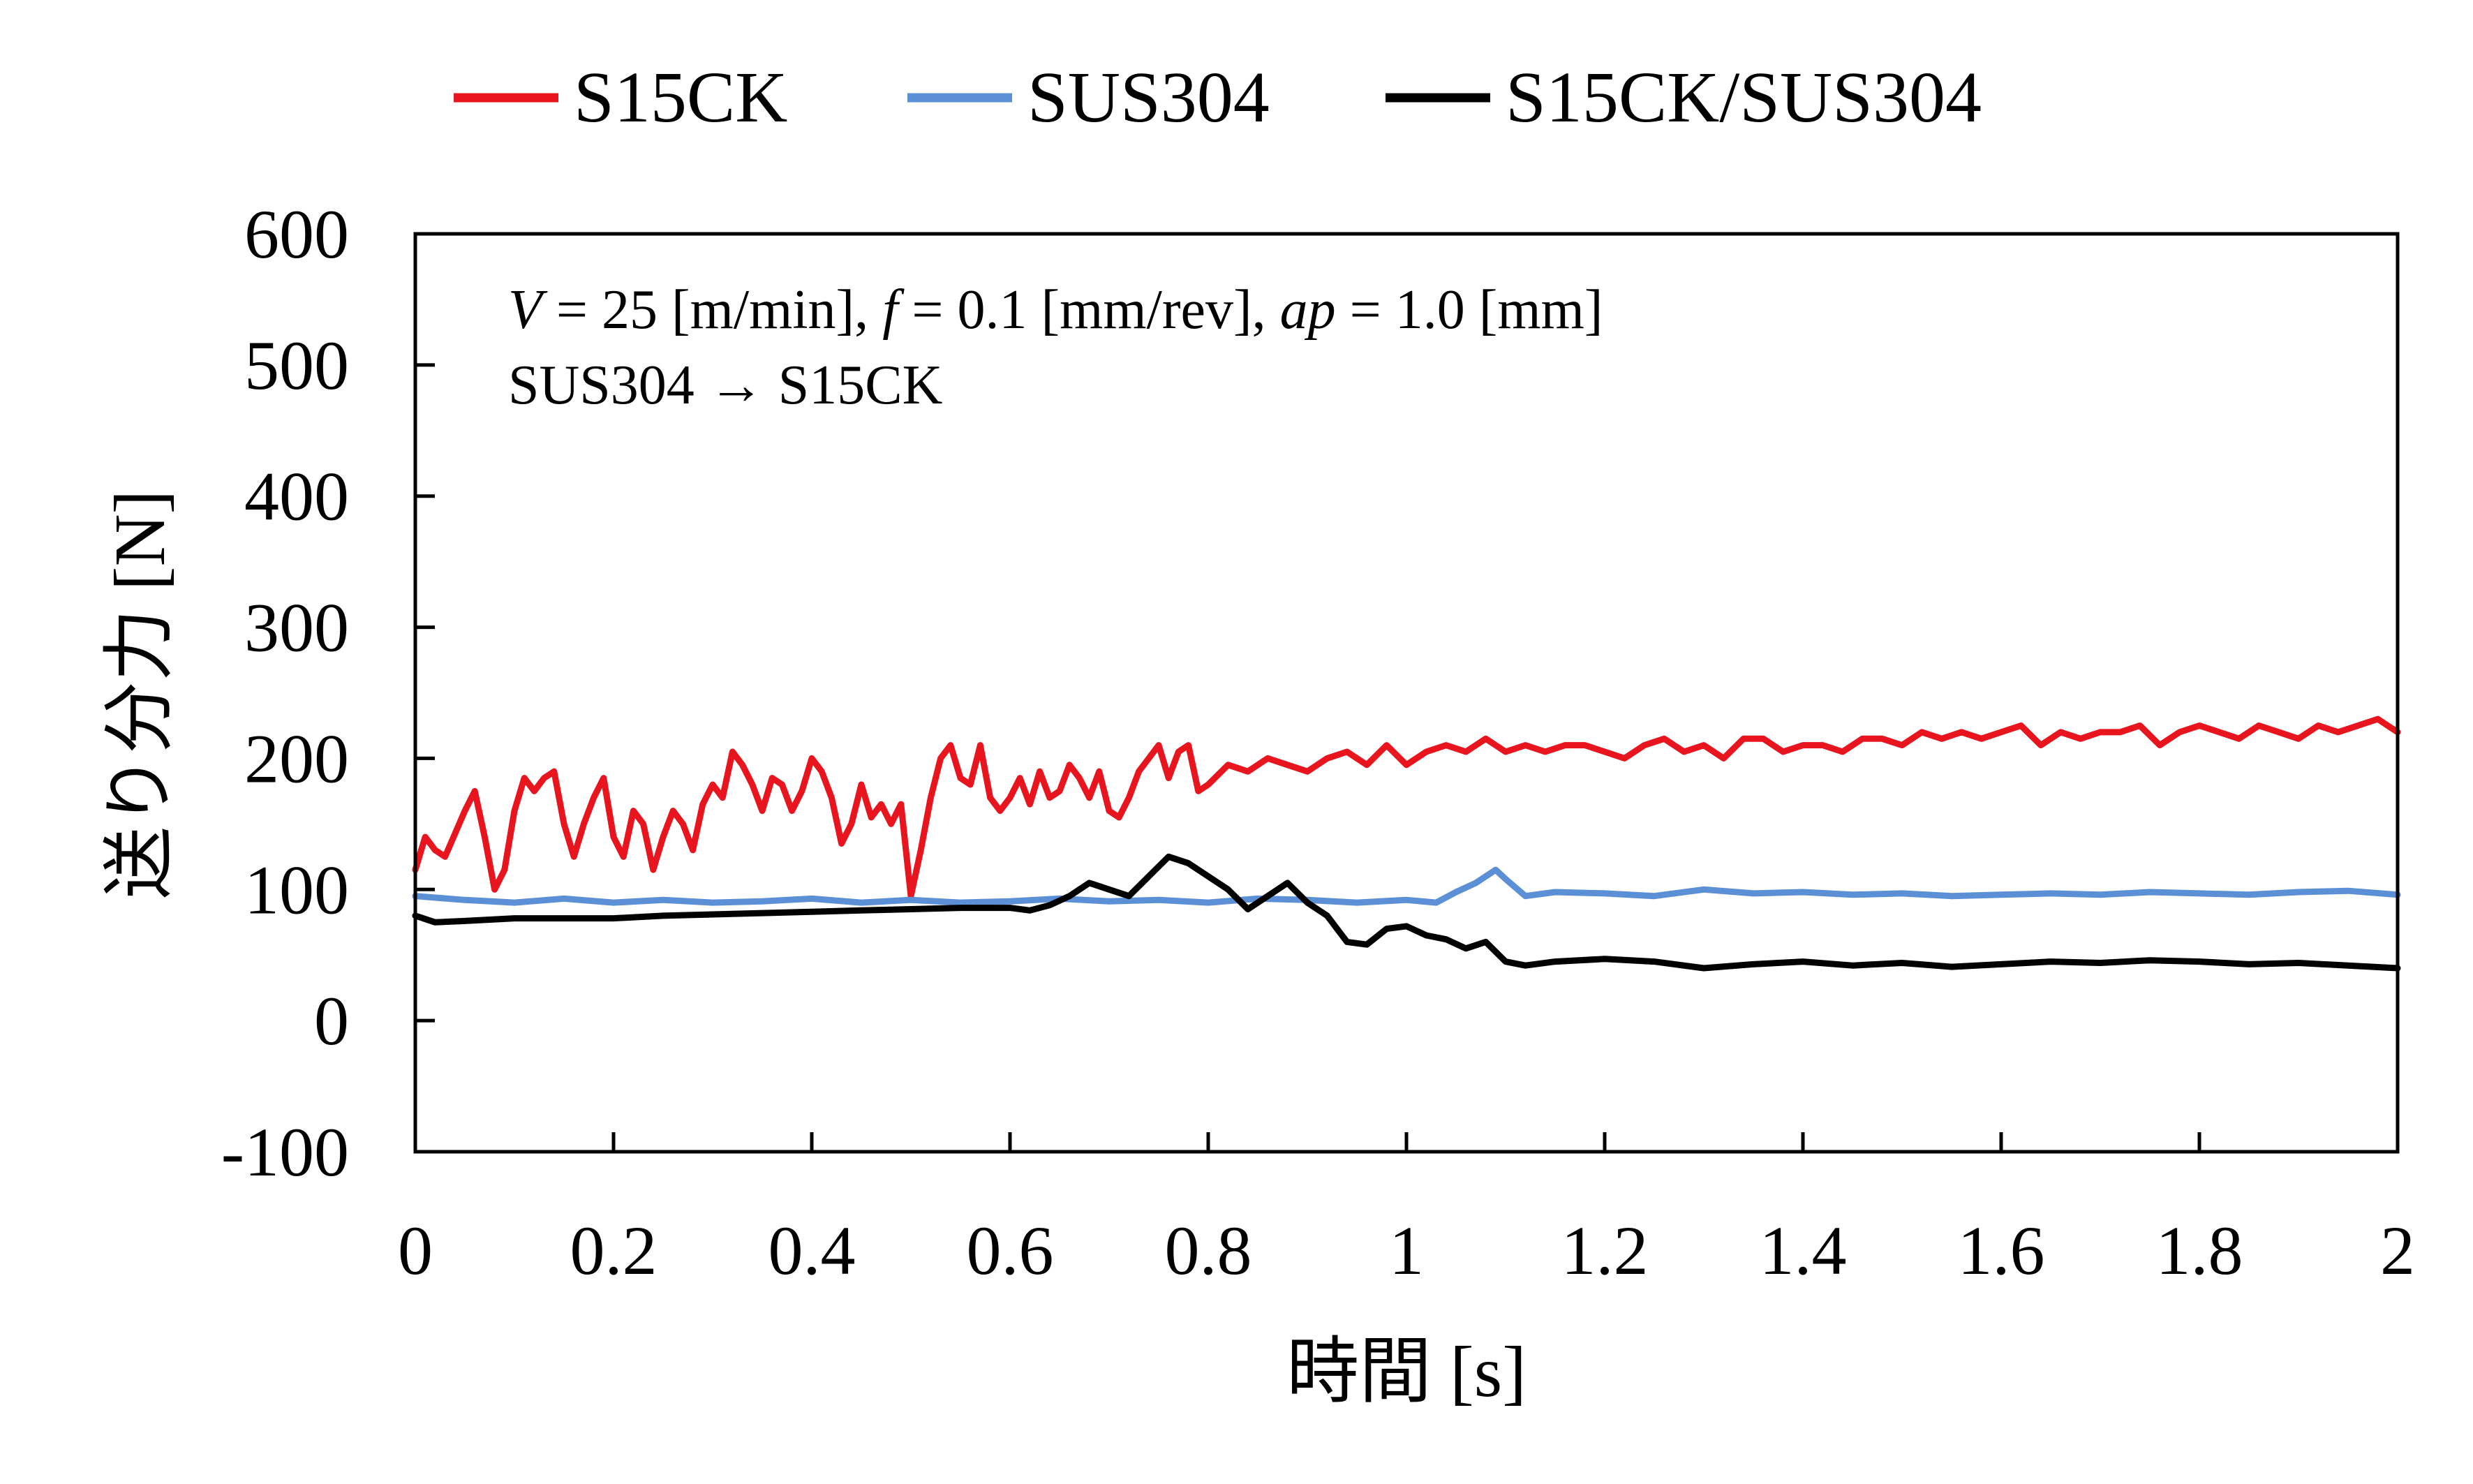 The height and width of the screenshot is (1484, 2473). I want to click on x-tick-label: 1.8, so click(2199, 1250).